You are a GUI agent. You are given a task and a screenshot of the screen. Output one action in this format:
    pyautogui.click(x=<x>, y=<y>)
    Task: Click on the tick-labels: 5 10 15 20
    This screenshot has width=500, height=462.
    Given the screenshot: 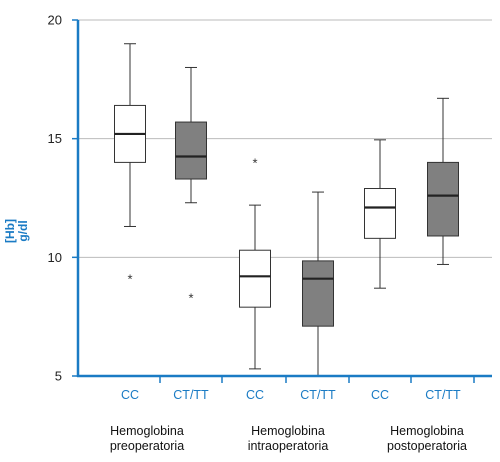 What is the action you would take?
    pyautogui.click(x=55, y=198)
    